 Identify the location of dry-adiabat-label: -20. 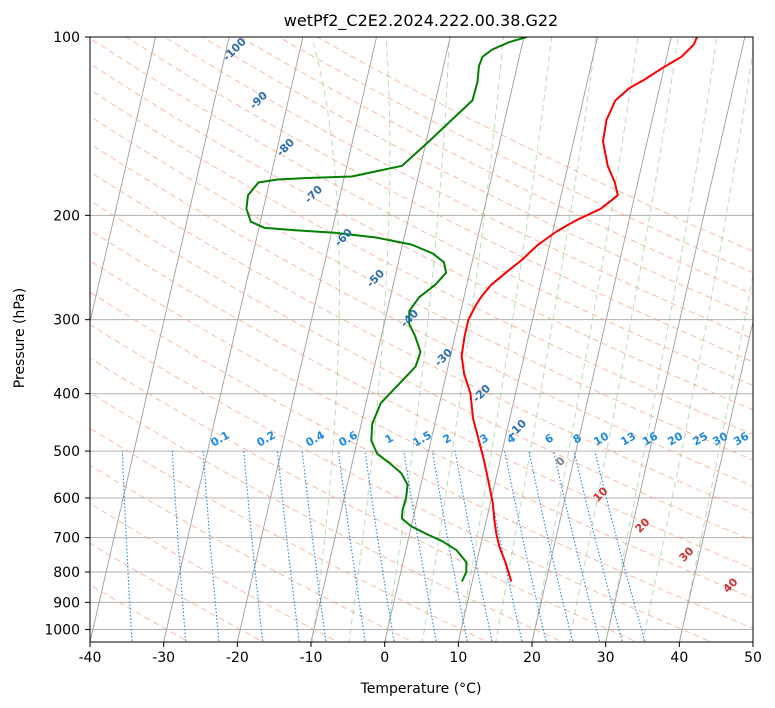
(481, 393).